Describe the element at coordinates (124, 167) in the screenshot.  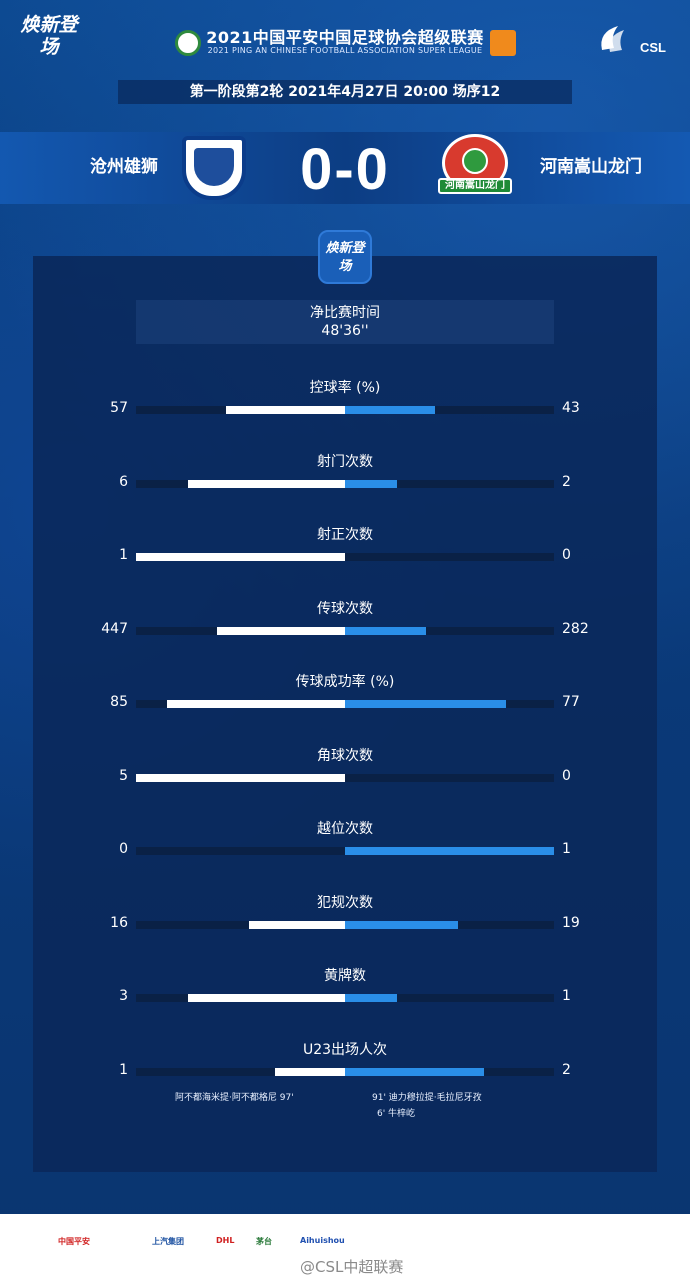
I see `home-team-name: 沧州雄狮` at that location.